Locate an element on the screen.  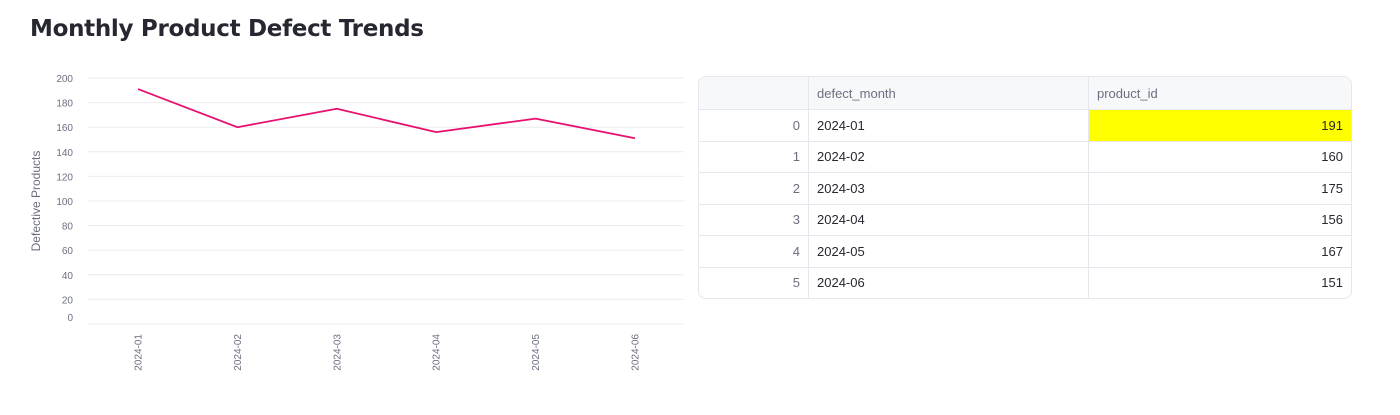
x-tick-label: 2024-05 is located at coordinates (536, 352).